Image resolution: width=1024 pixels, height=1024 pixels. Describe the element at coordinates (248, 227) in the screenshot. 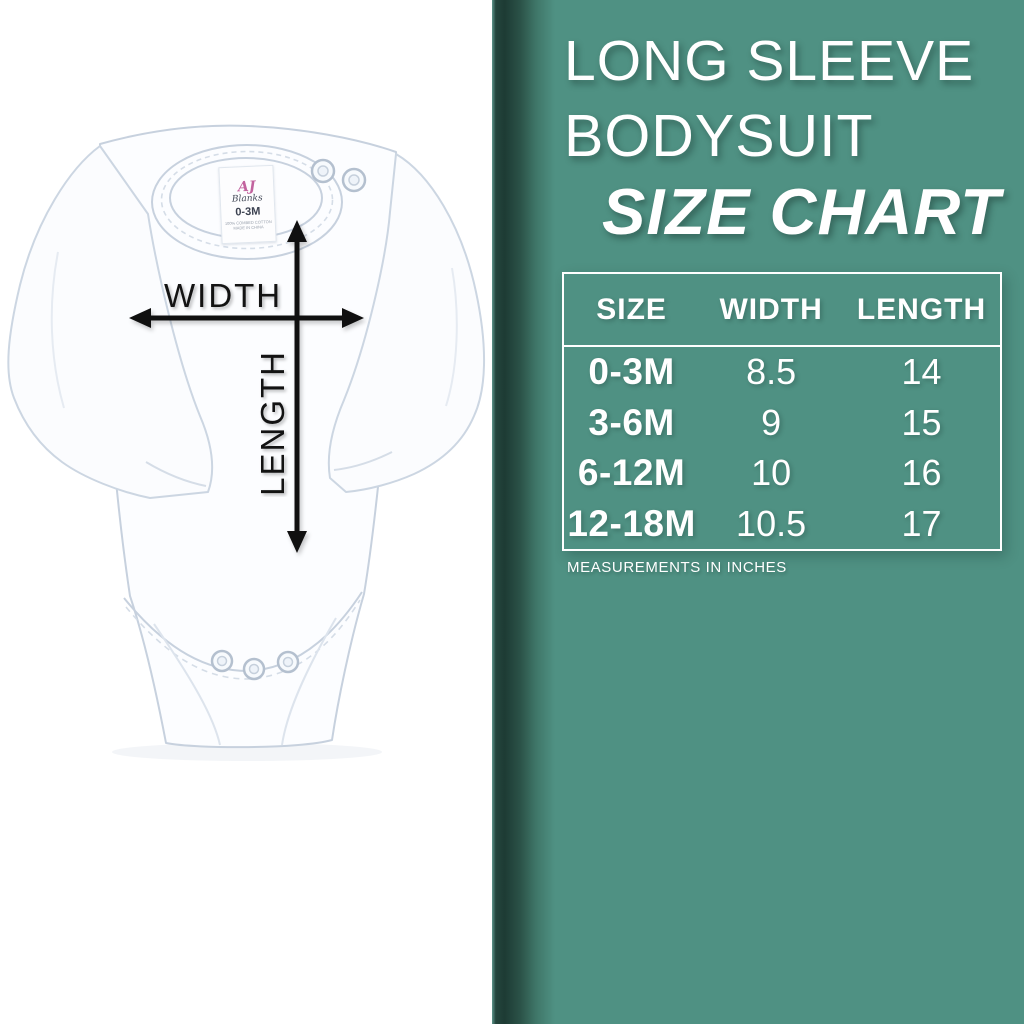

I see `label-origin-text: MADE IN CHINA` at that location.